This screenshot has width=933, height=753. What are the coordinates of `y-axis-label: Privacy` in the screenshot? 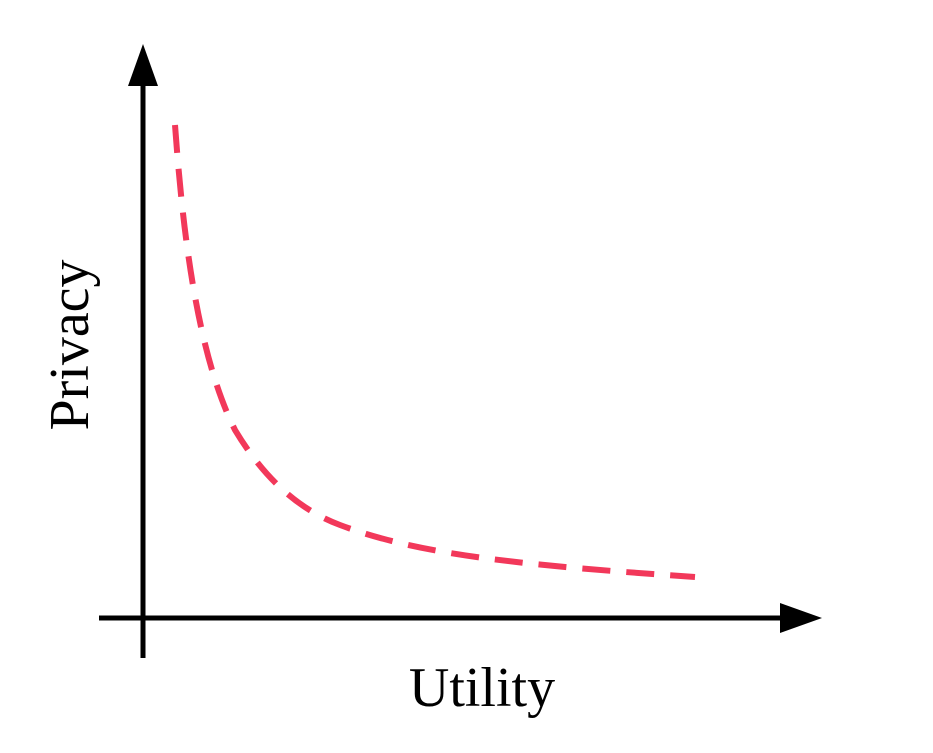 It's located at (70, 344).